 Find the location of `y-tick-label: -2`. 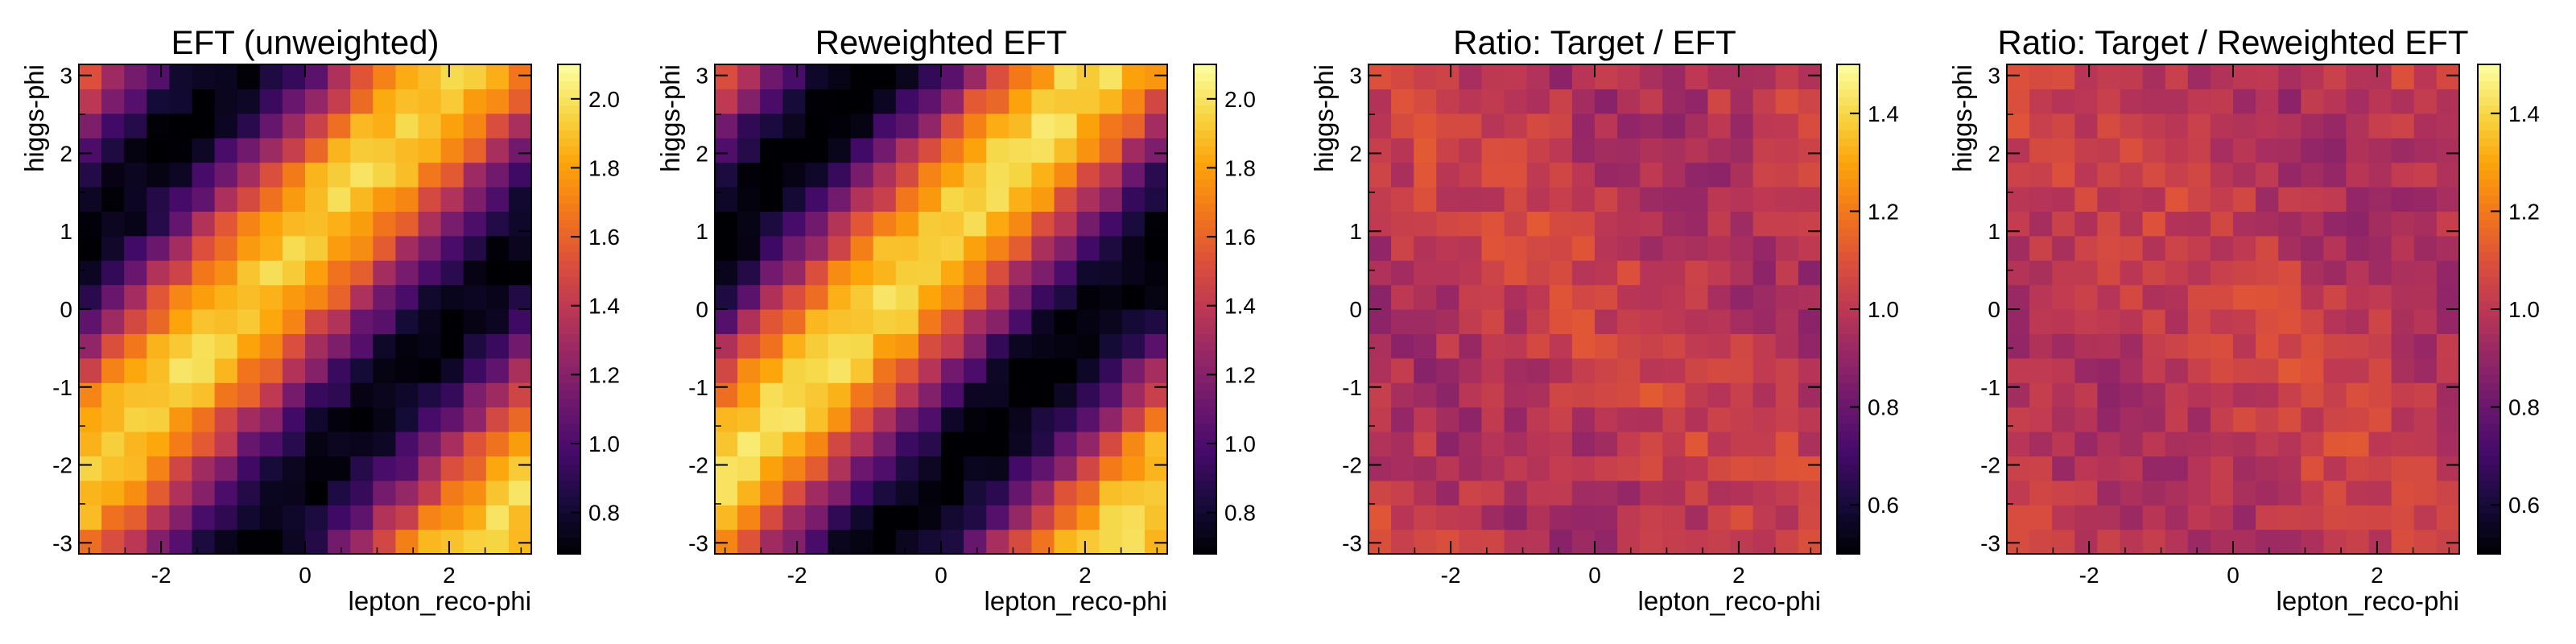

y-tick-label: -2 is located at coordinates (1990, 465).